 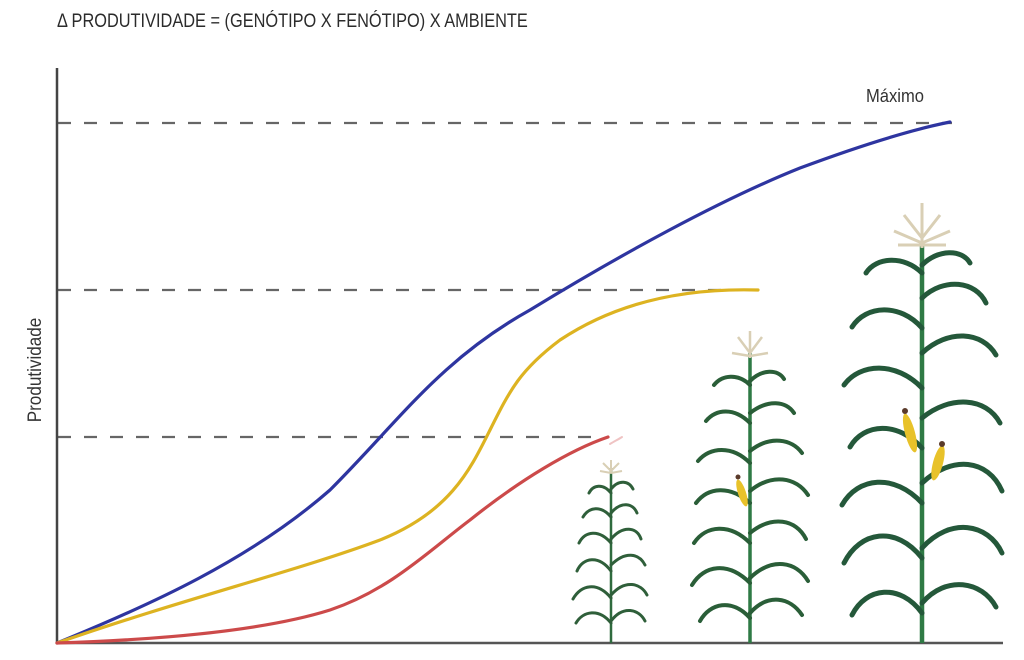 I want to click on low-yield-curve-fade, so click(x=616, y=440).